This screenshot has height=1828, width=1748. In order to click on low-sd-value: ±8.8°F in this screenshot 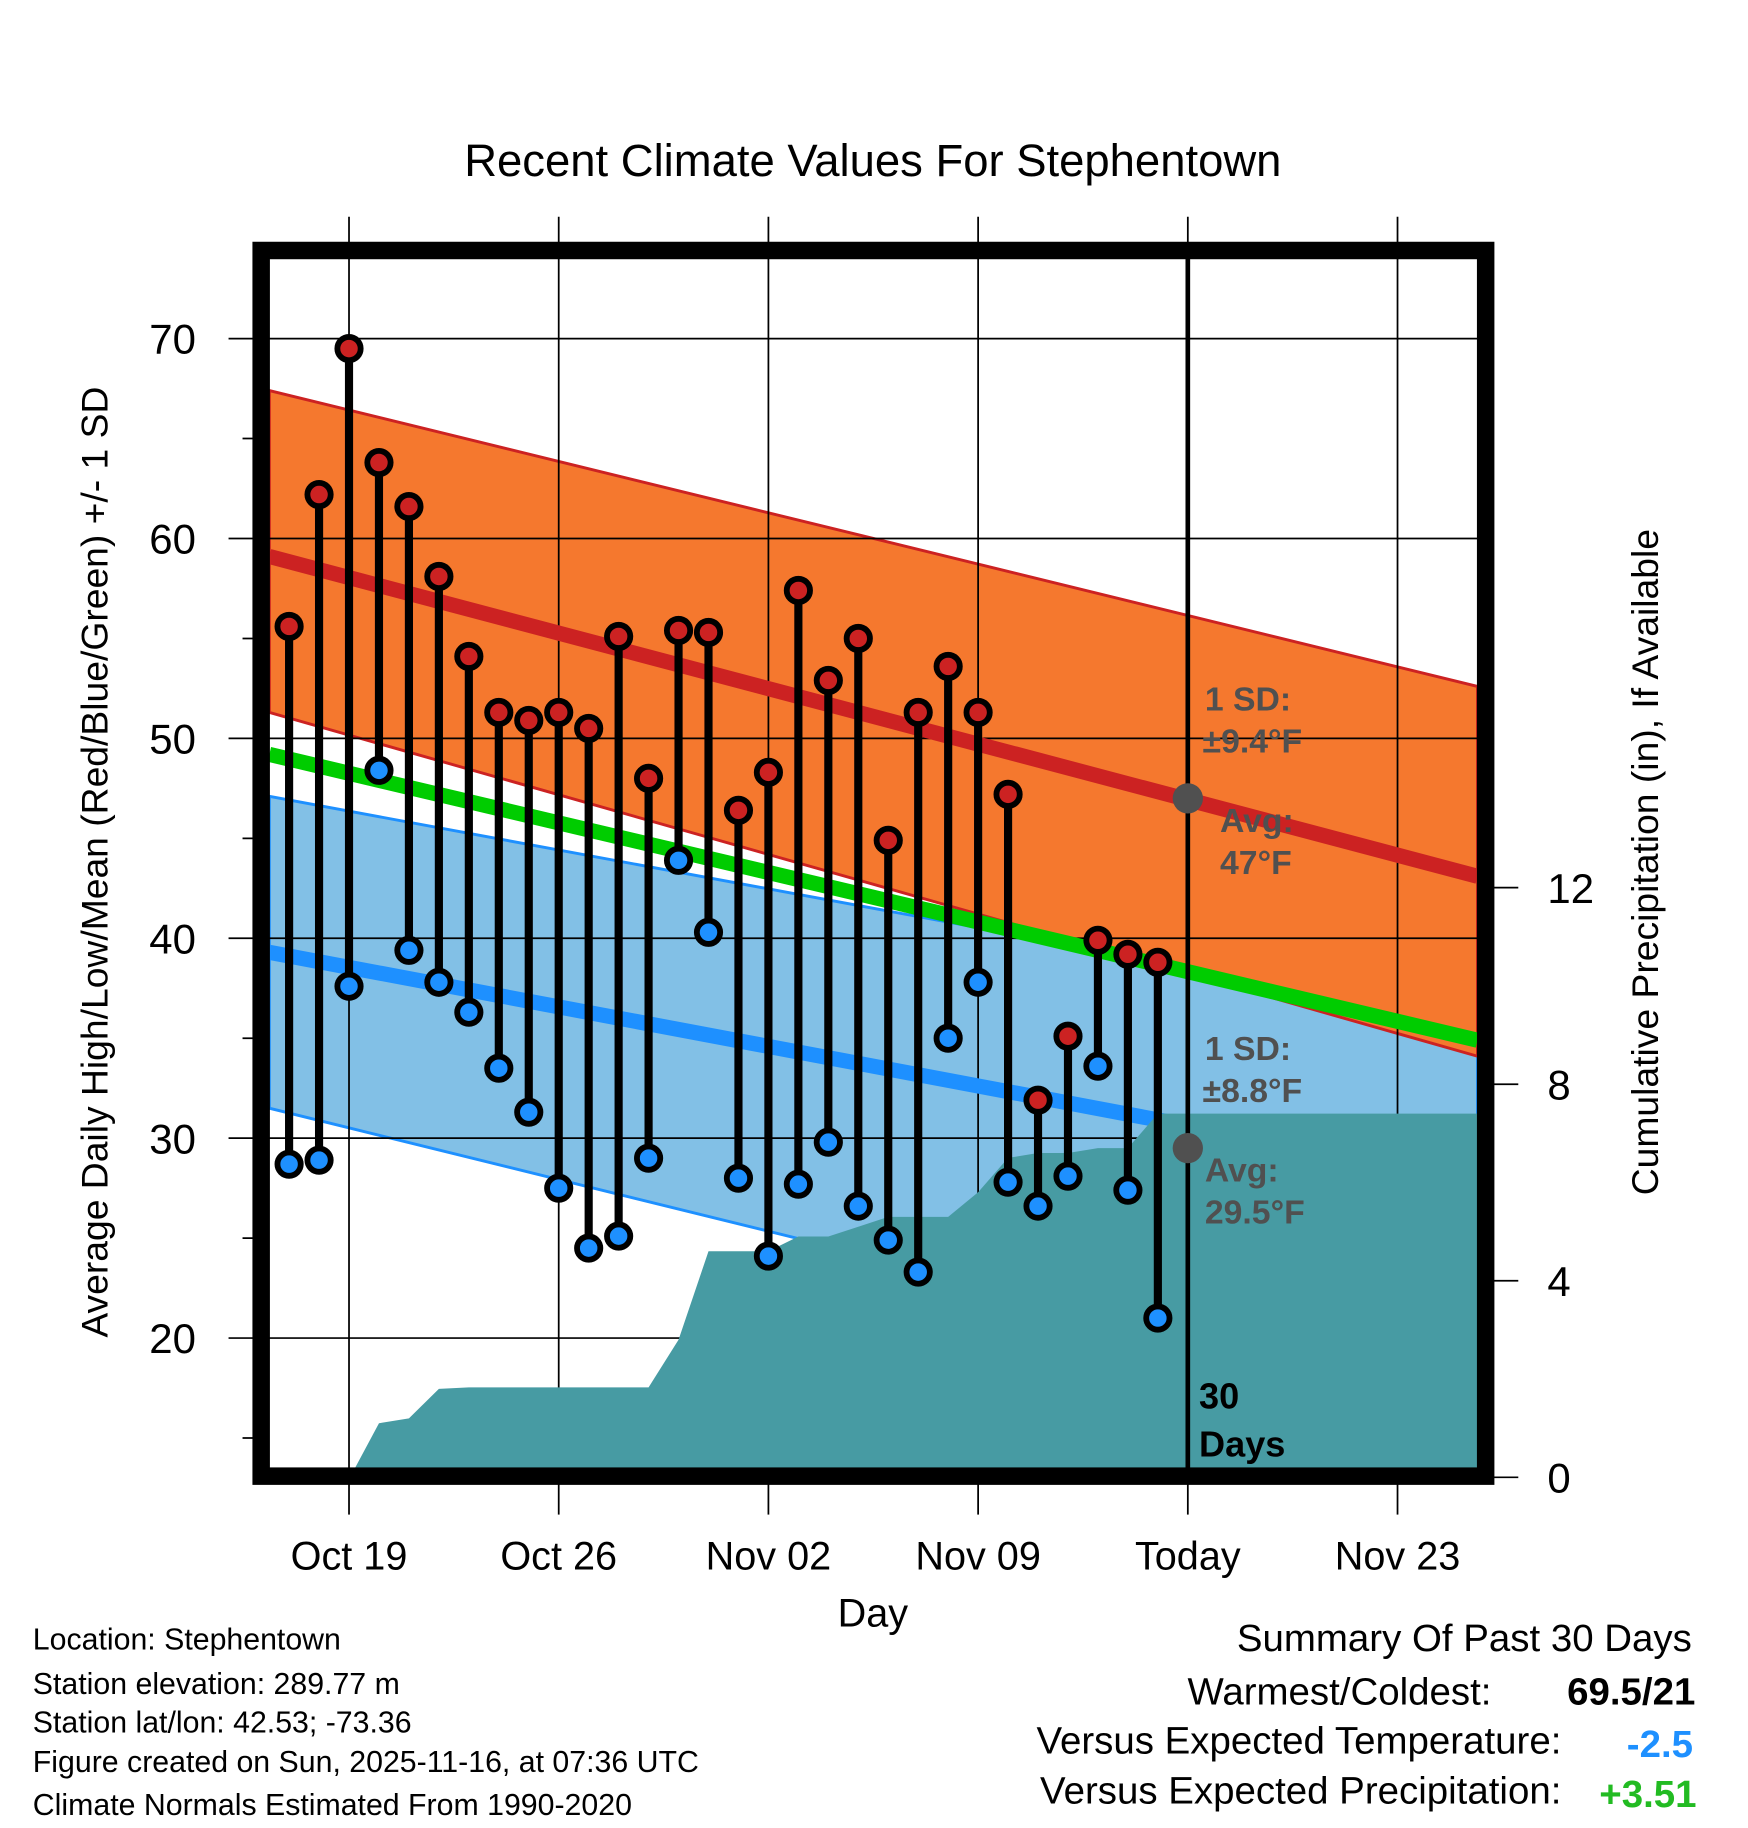, I will do `click(1253, 1091)`.